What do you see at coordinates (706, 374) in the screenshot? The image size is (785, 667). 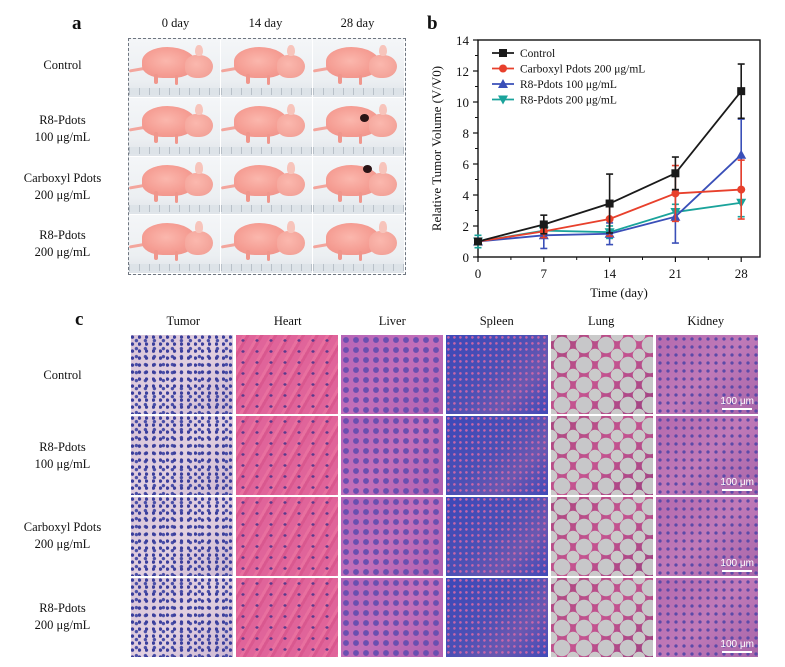 I see `histology-image-kidney: 100 μm` at bounding box center [706, 374].